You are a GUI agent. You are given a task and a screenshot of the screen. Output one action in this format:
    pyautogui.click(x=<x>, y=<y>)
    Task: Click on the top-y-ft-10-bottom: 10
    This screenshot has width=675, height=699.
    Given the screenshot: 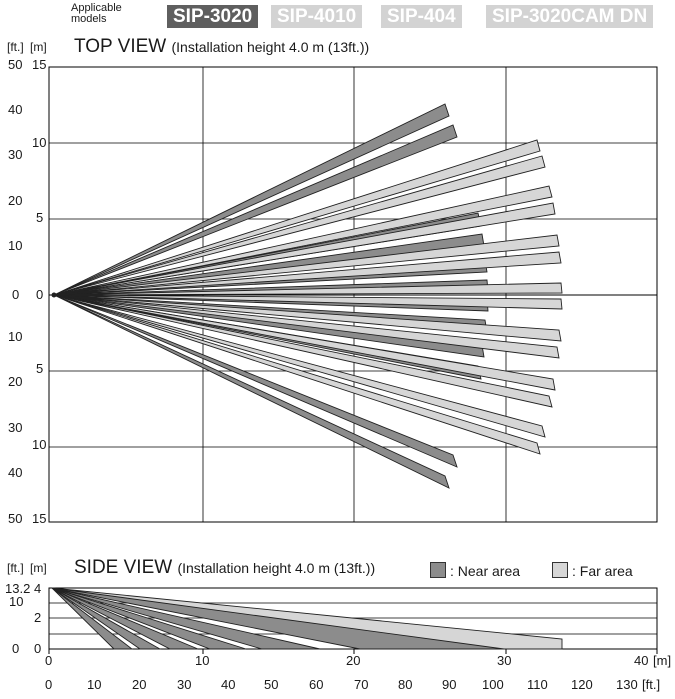 What is the action you would take?
    pyautogui.click(x=15, y=336)
    